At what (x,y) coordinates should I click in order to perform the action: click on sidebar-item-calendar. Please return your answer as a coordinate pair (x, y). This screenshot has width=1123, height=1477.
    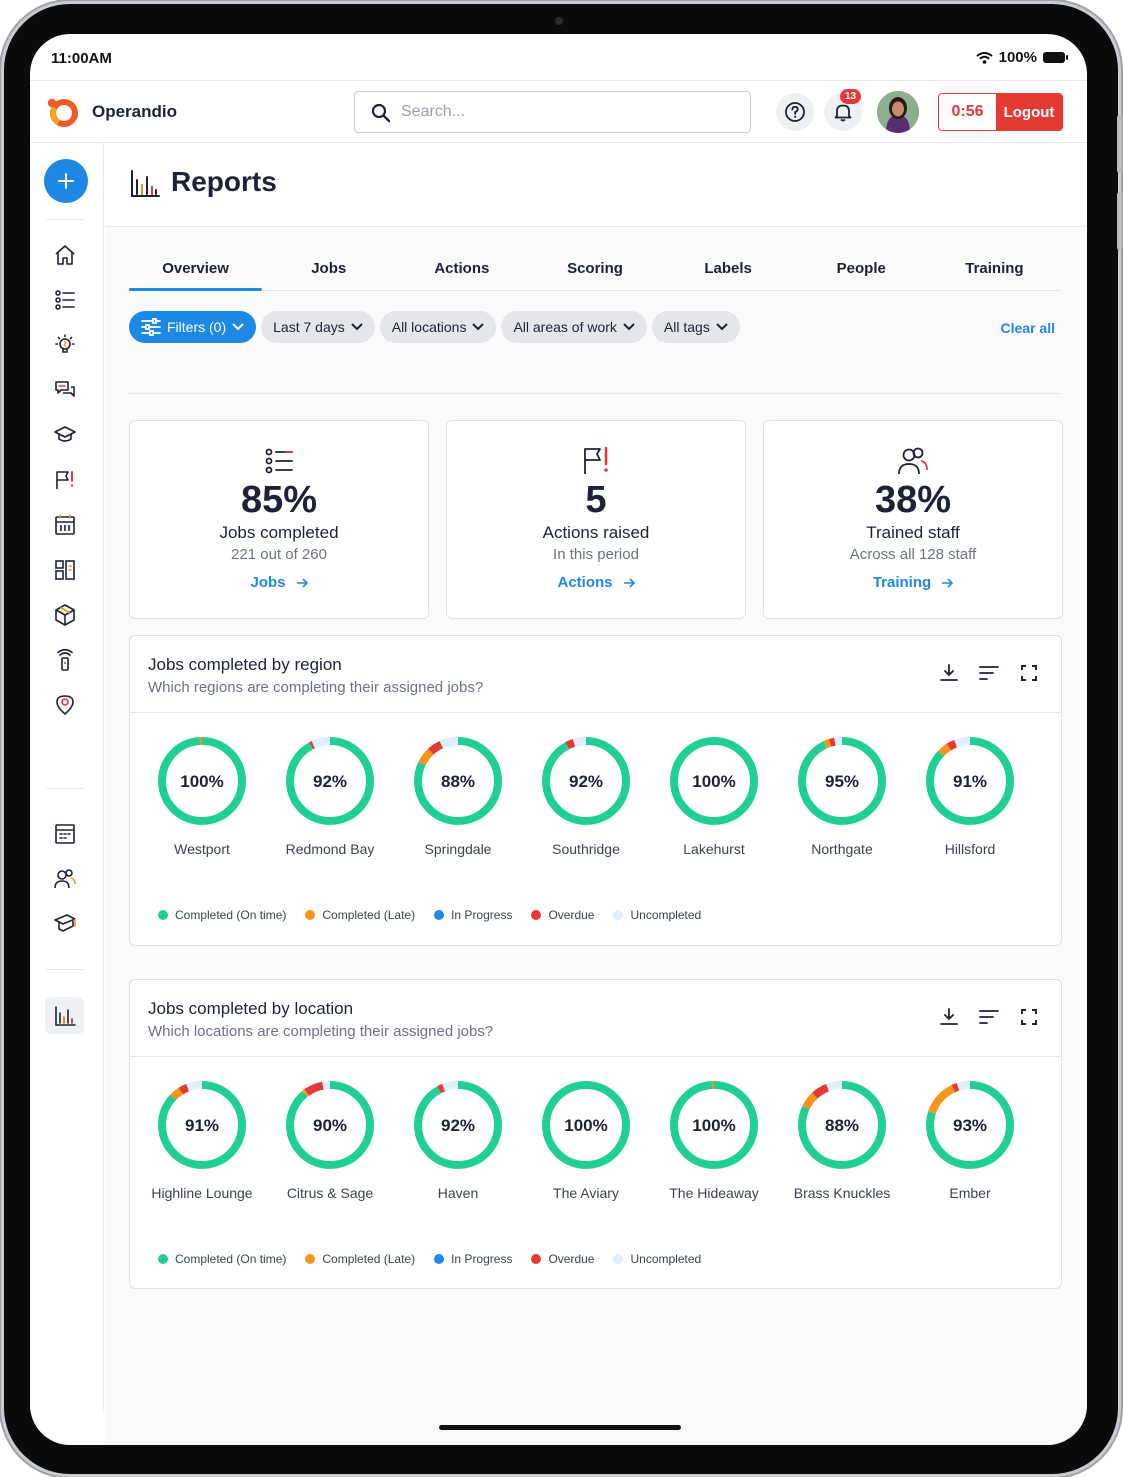
    Looking at the image, I should click on (65, 525).